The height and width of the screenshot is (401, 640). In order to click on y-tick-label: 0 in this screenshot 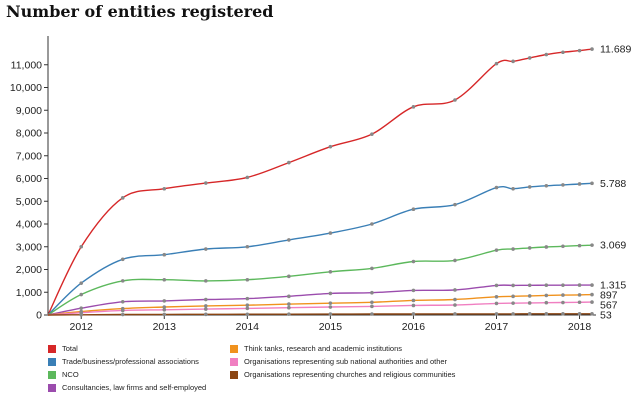, I will do `click(39, 316)`.